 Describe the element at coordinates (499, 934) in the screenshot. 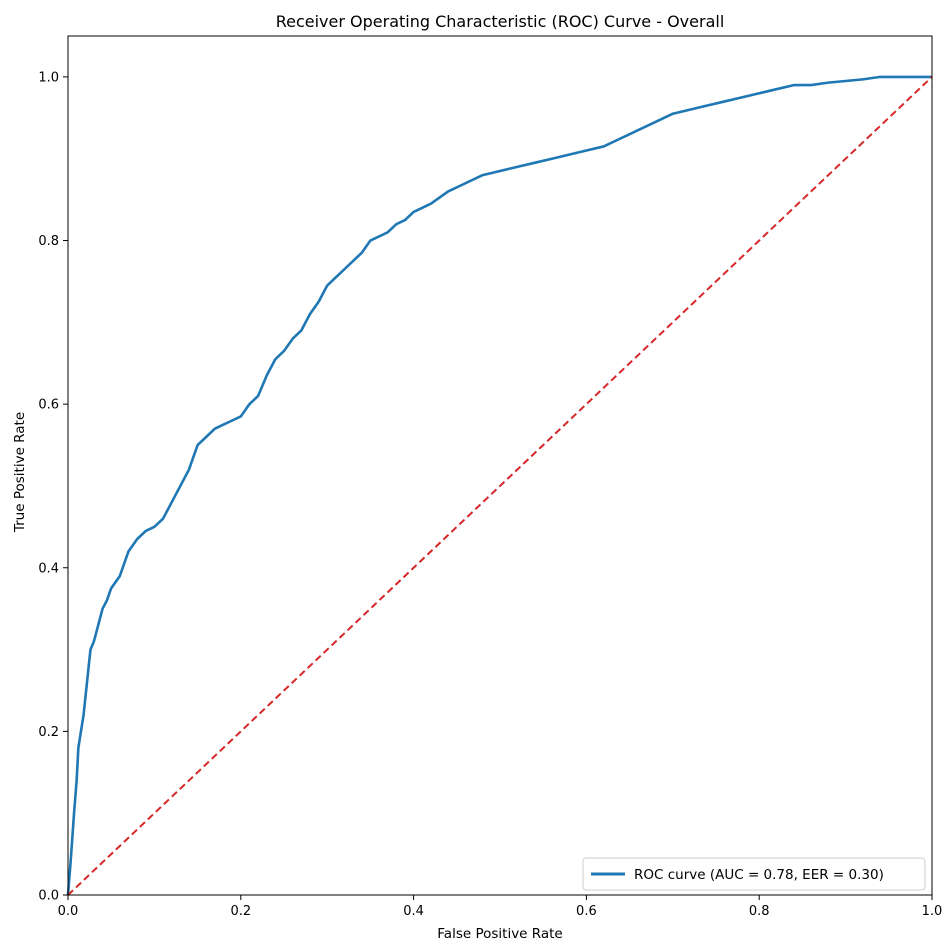

I see `x-axis-label: False Positive Rate` at that location.